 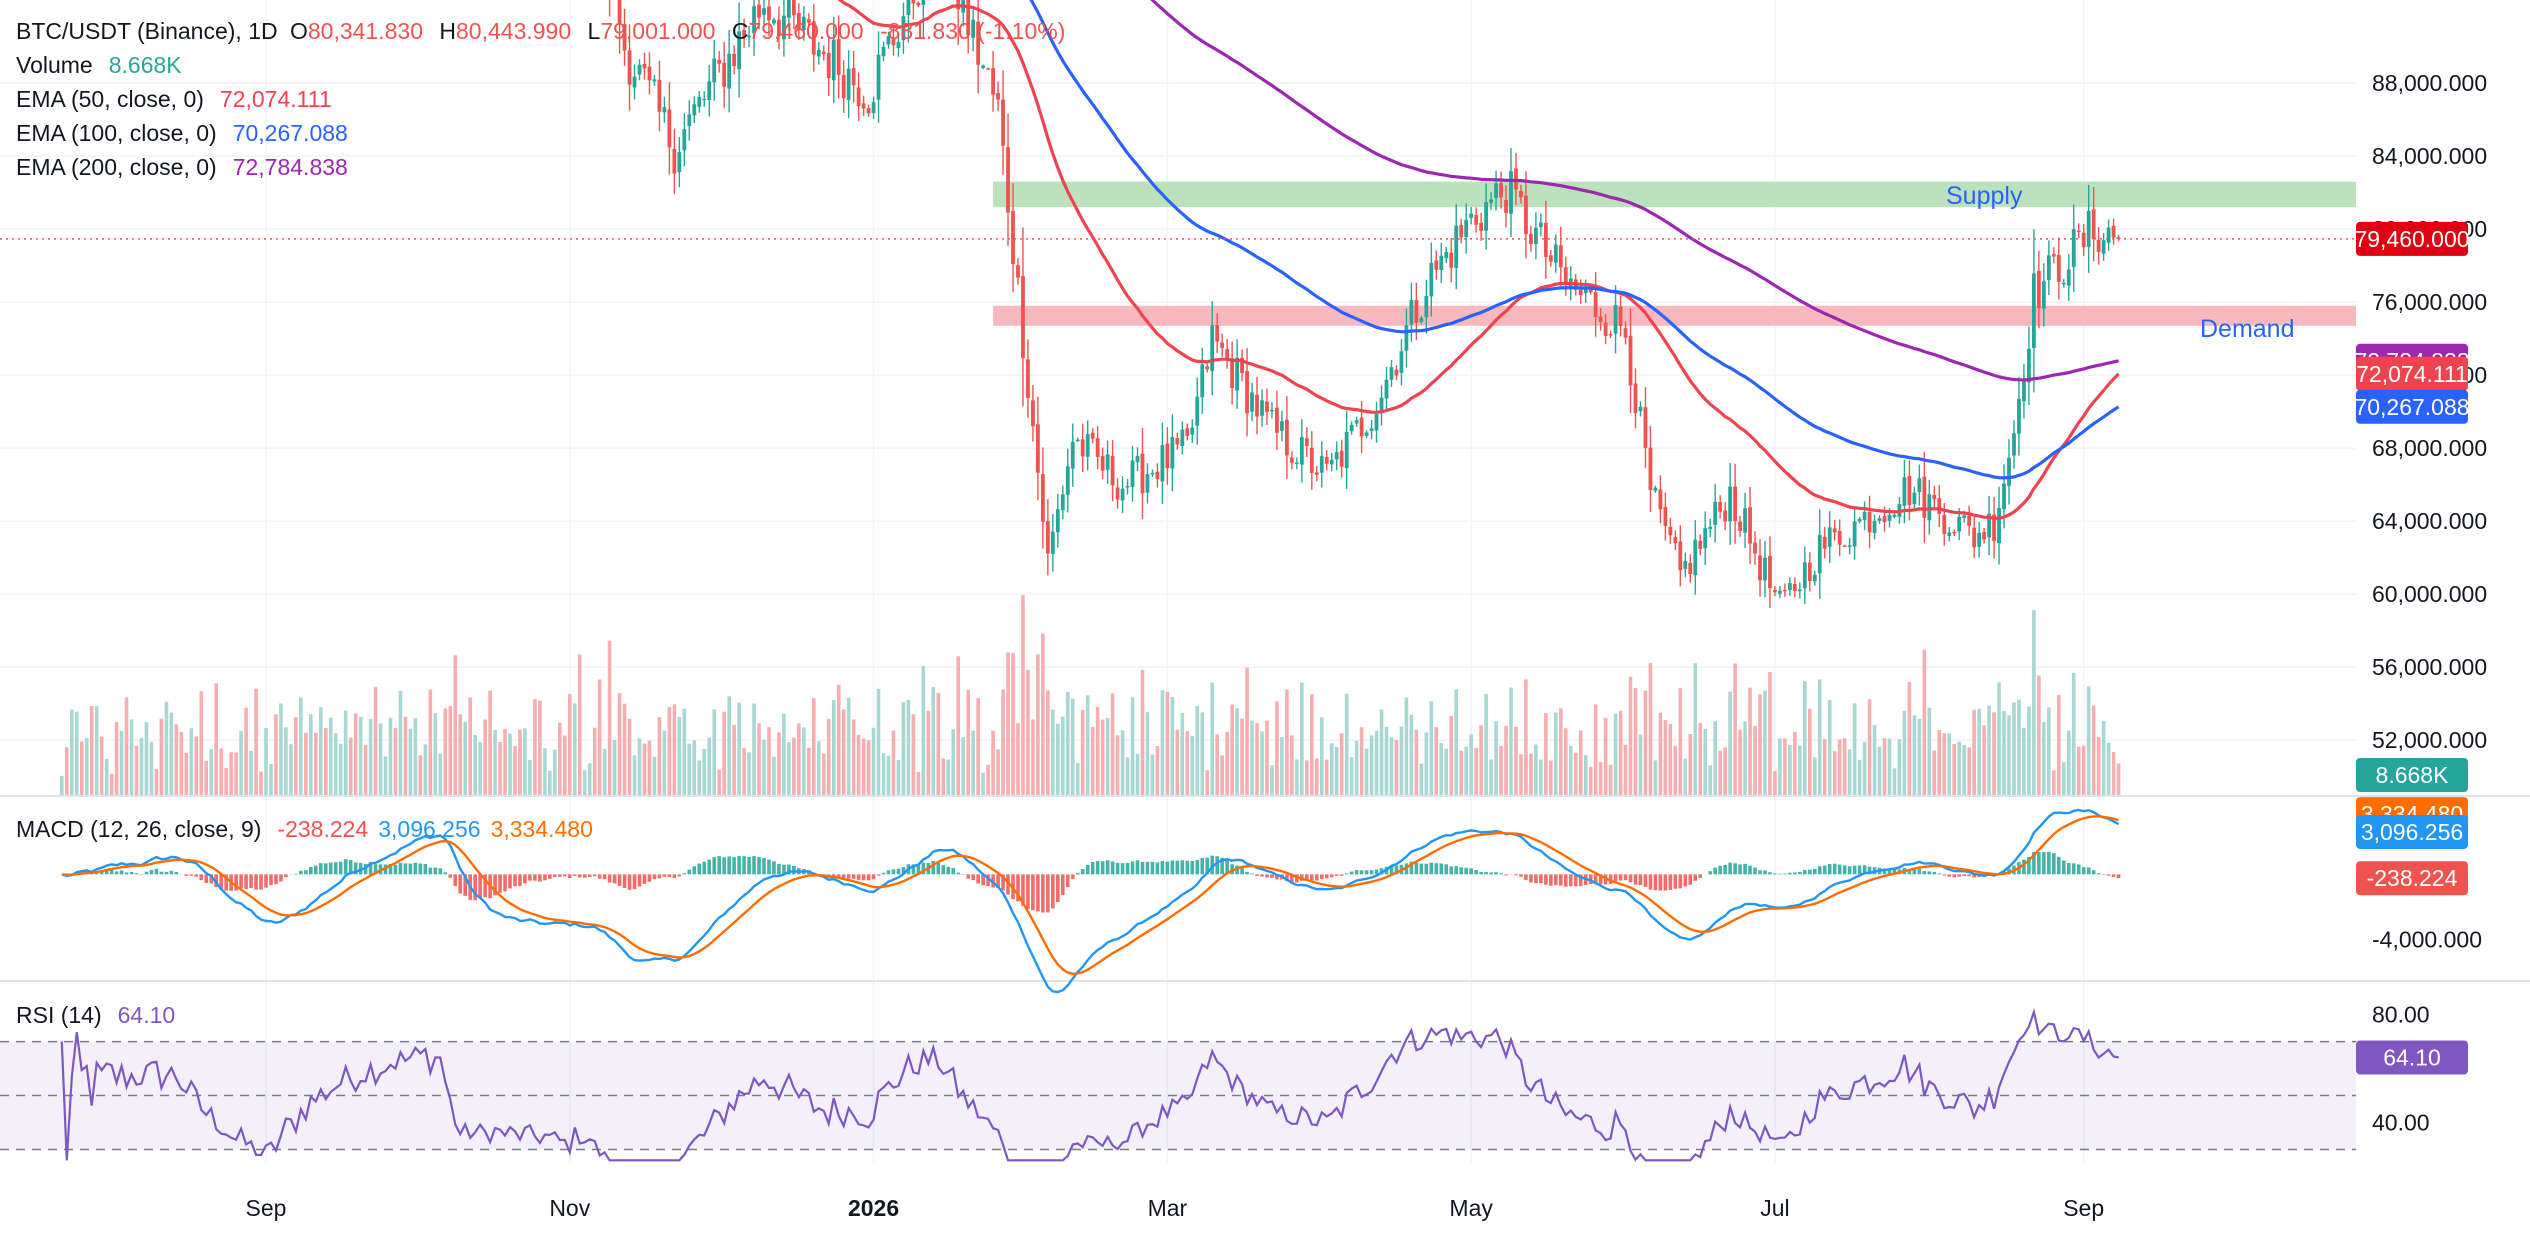 I want to click on ema50-legend: EMA (50, close, 0) 72,074.111, so click(x=177, y=99).